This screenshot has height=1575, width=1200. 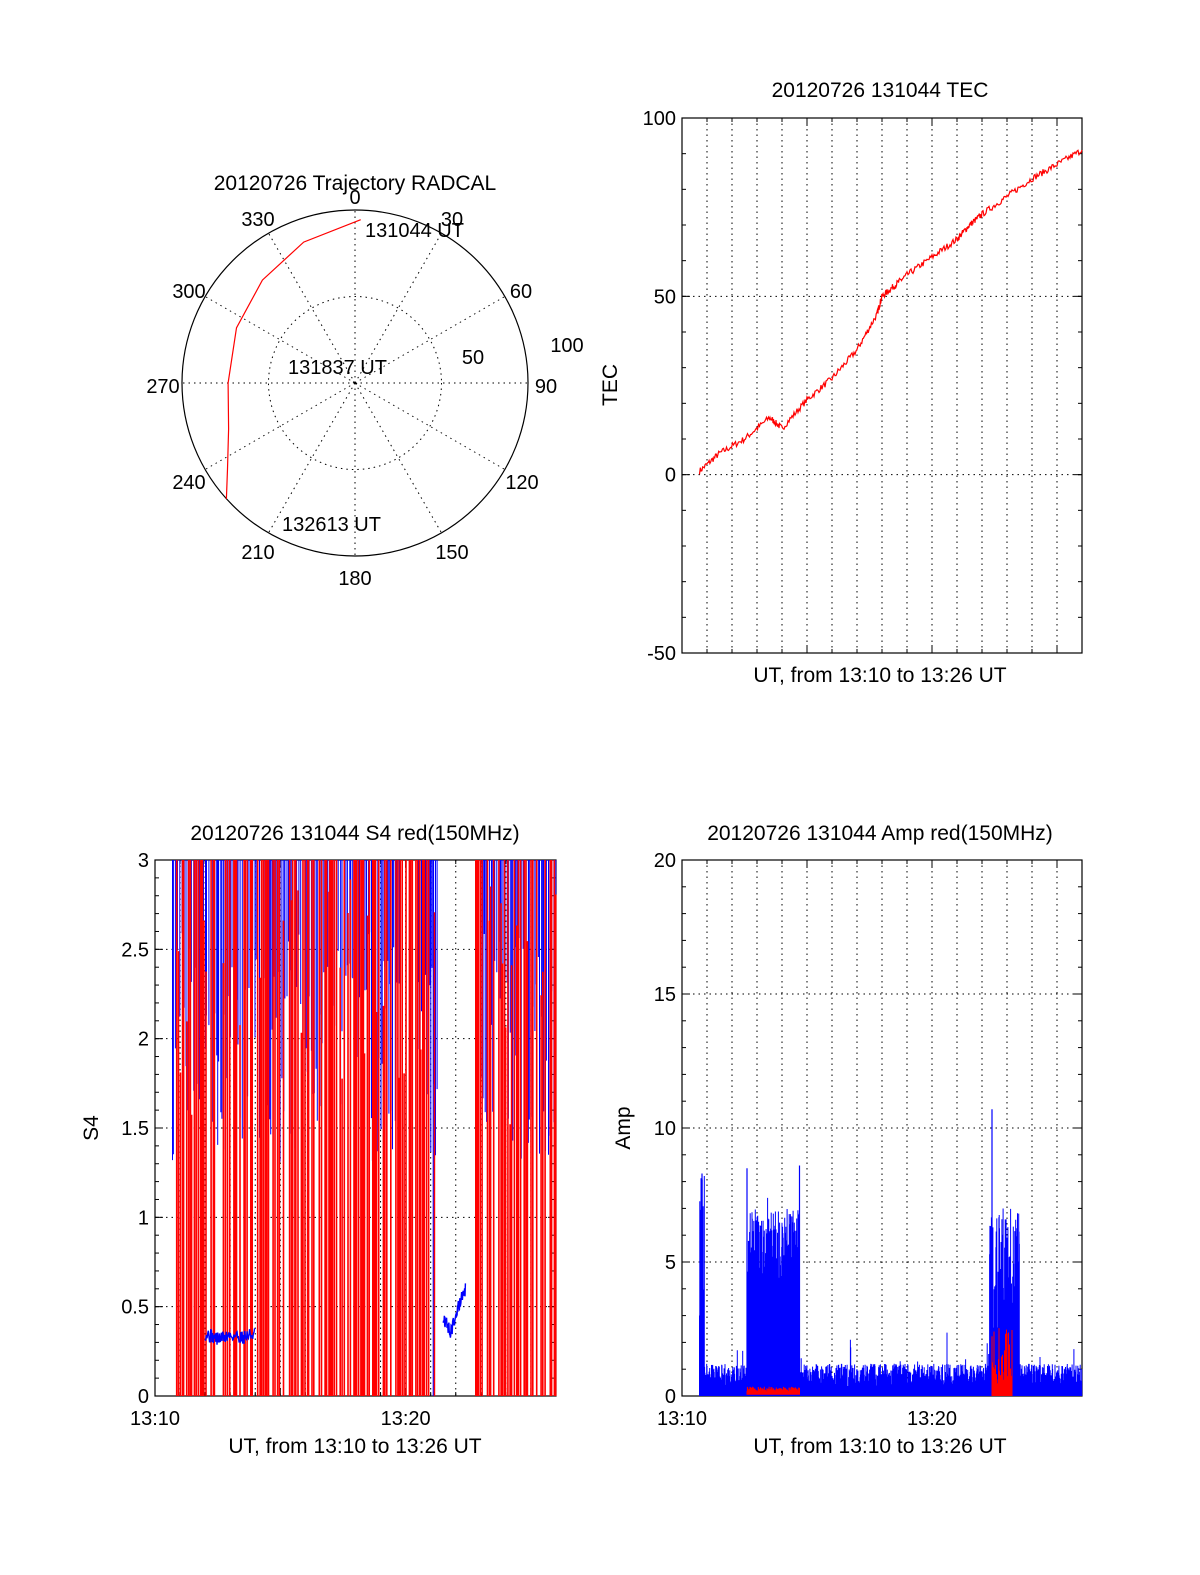 What do you see at coordinates (257, 220) in the screenshot?
I see `polar-angle-label: 330` at bounding box center [257, 220].